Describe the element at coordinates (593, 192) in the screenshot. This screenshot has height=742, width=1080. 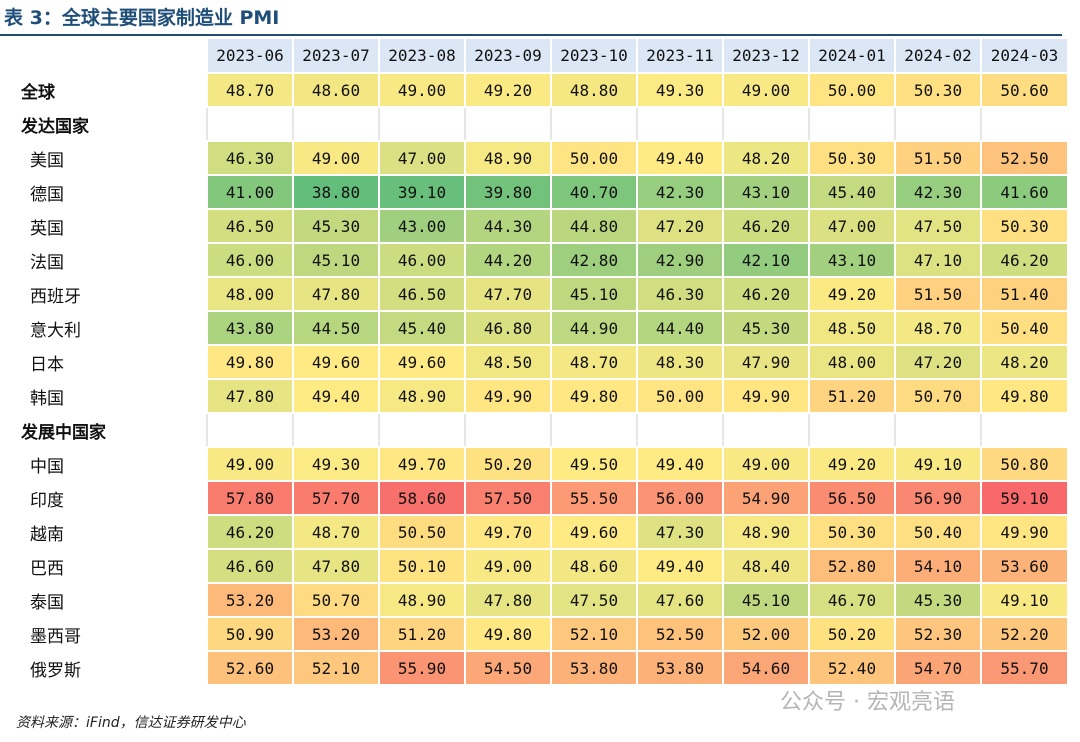
I see `pmi-cell: 40.70` at that location.